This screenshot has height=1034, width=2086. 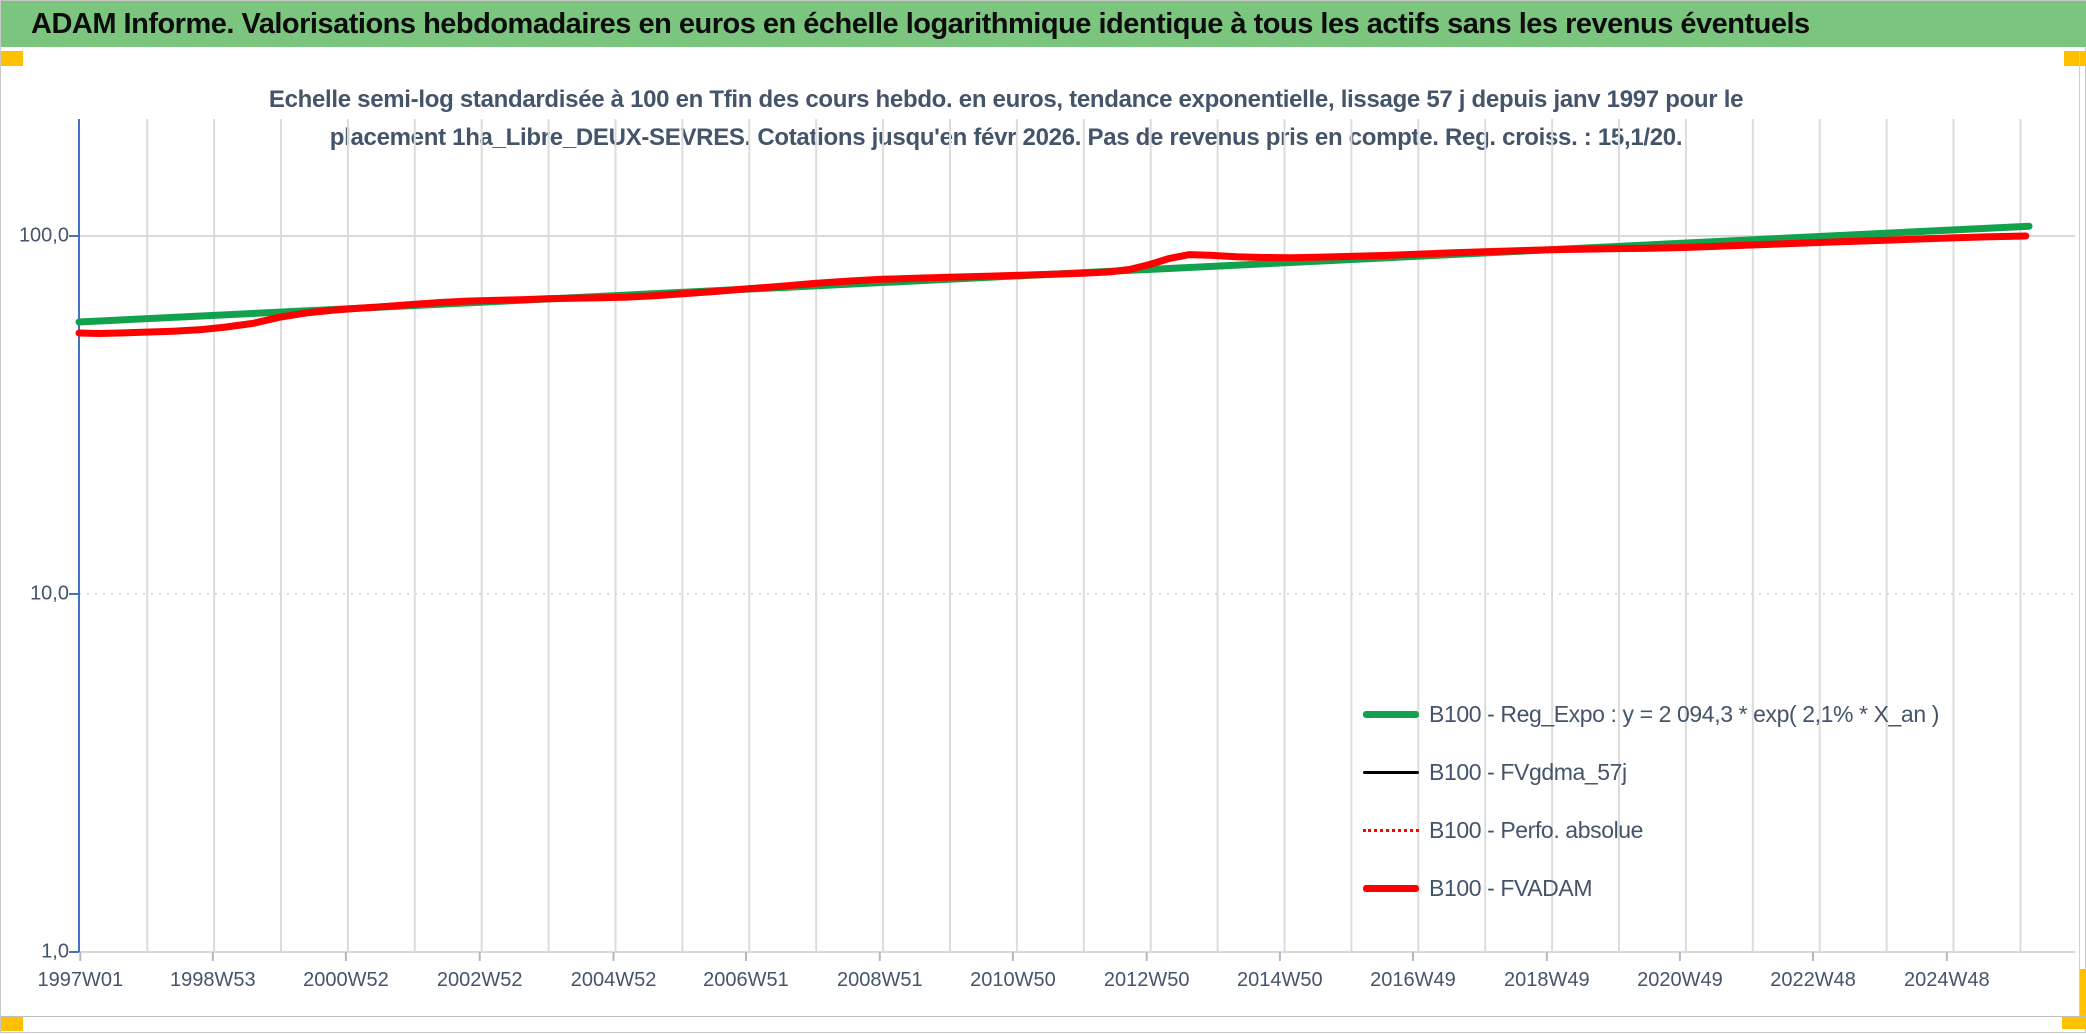 I want to click on x-tick-label: 2008W51, so click(x=879, y=980).